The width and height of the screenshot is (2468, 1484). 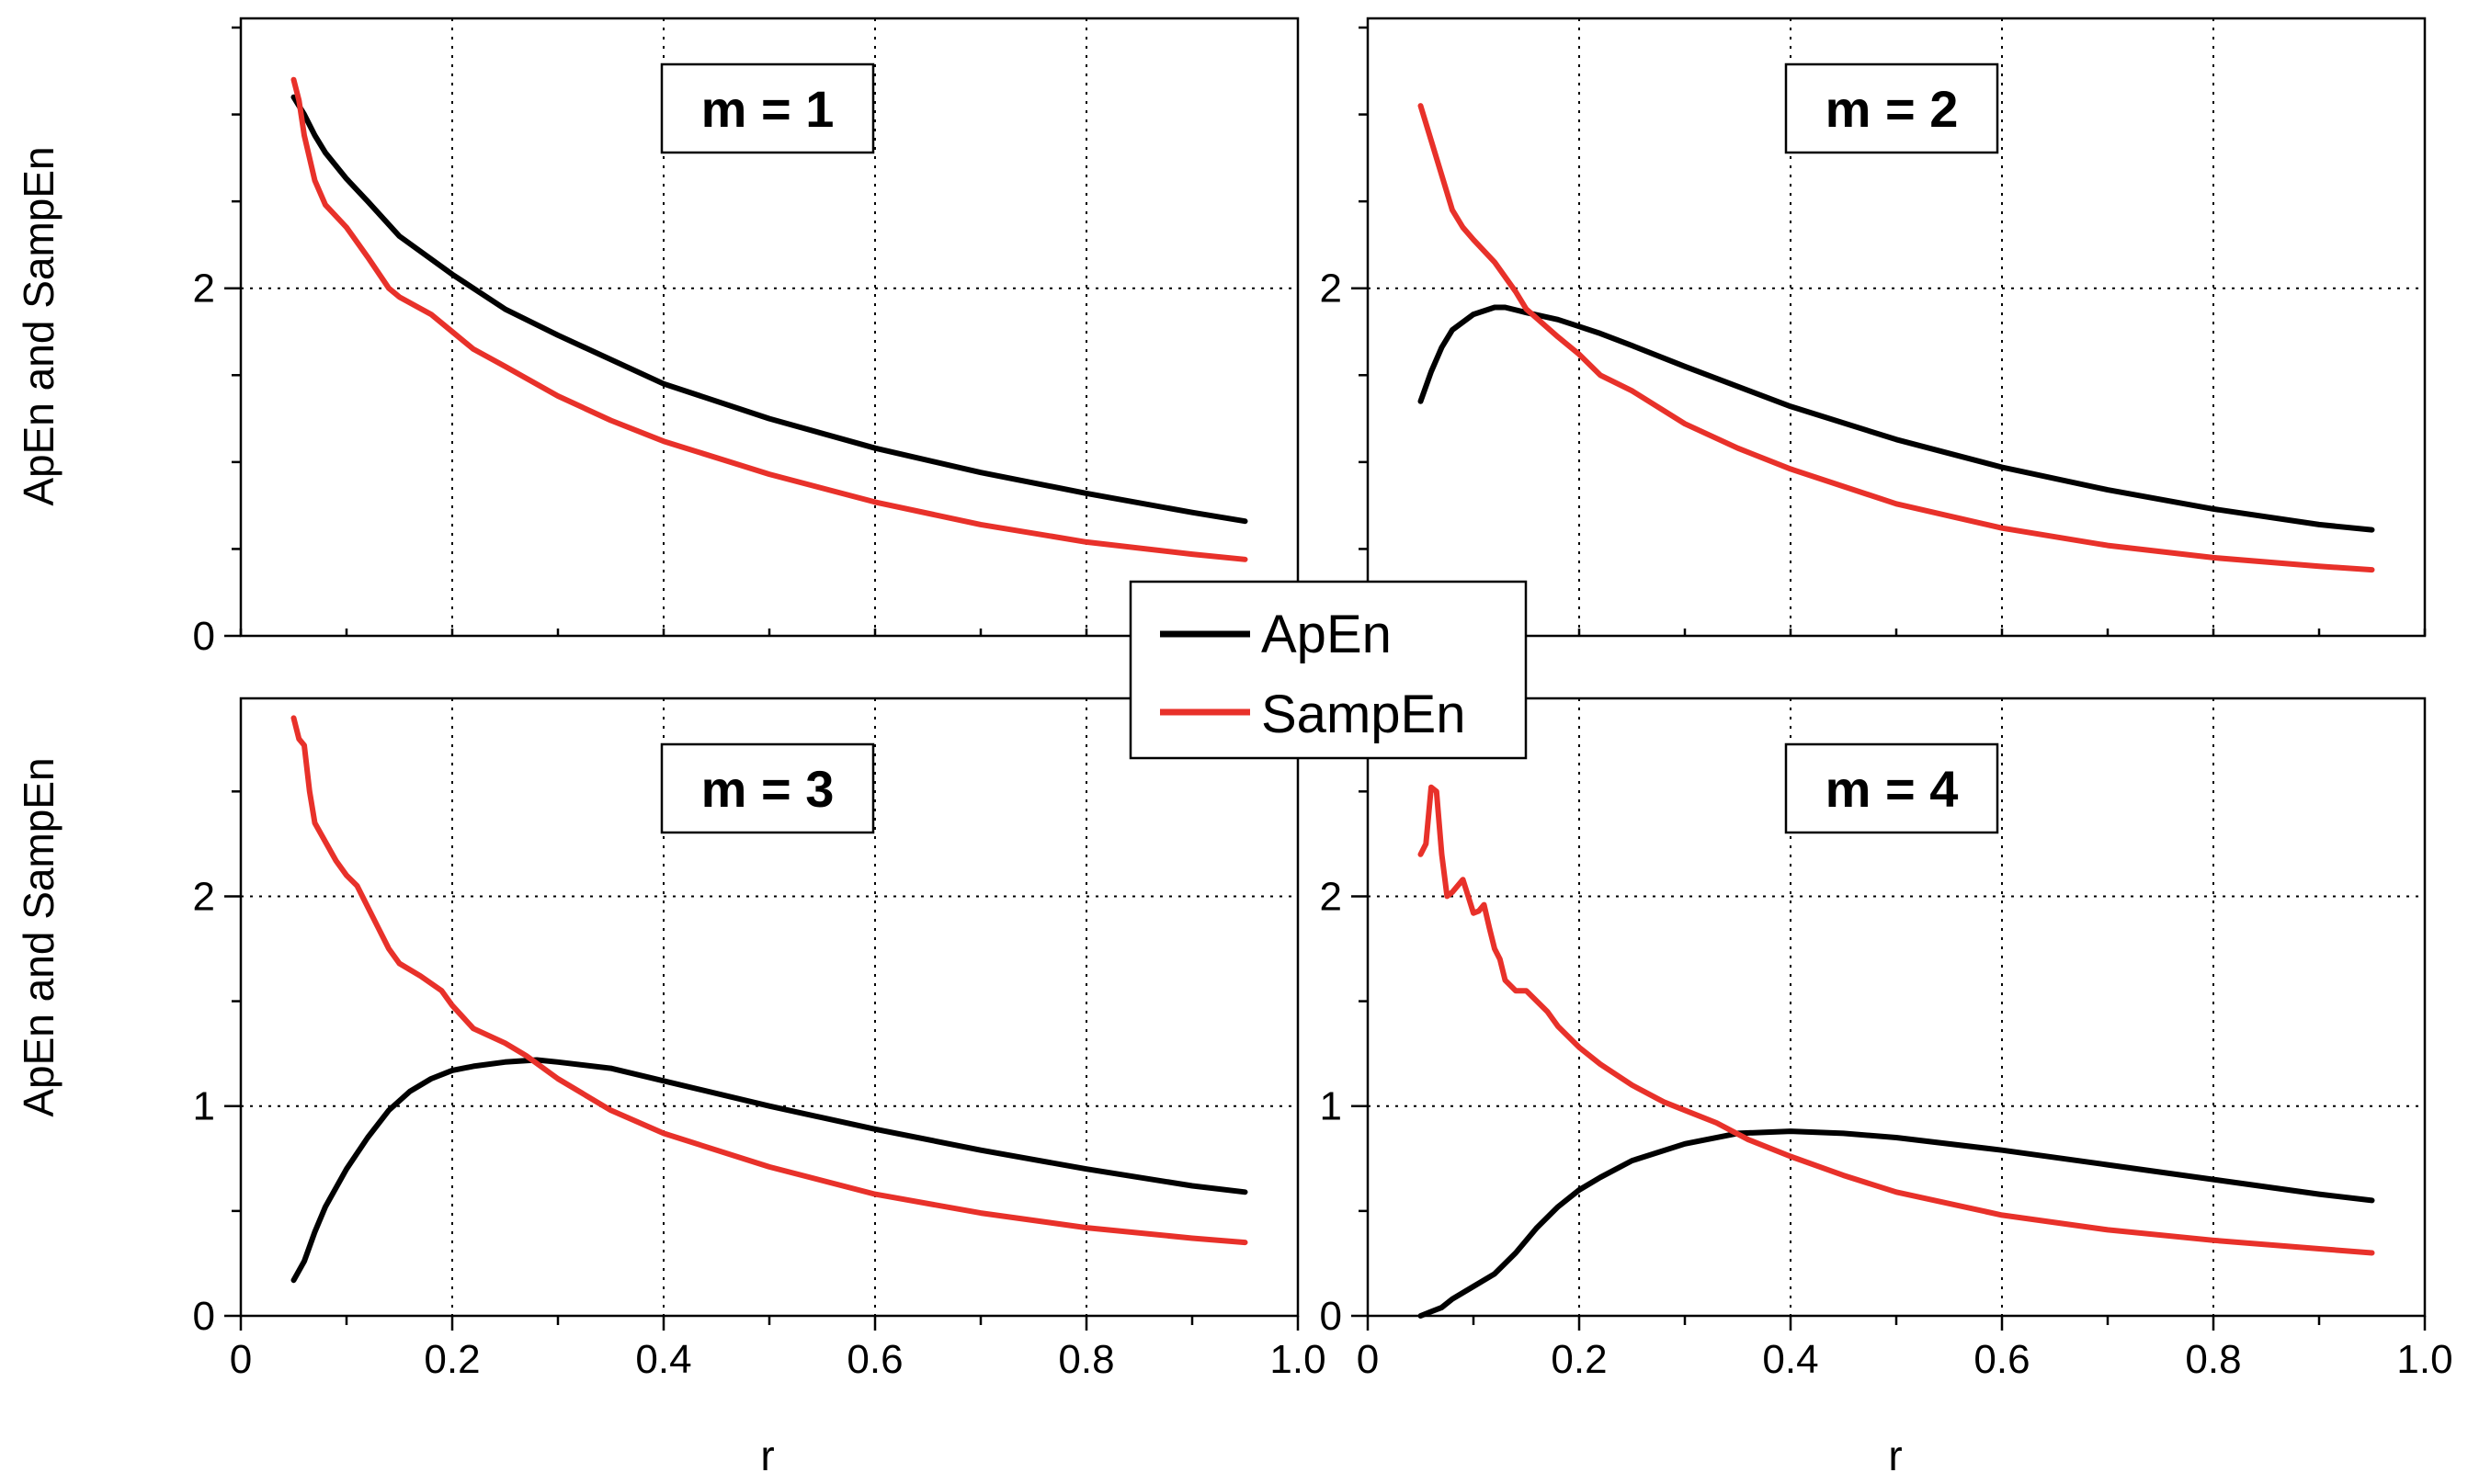 What do you see at coordinates (39, 325) in the screenshot?
I see `y-axis-label-top: ApEn and SampEn` at bounding box center [39, 325].